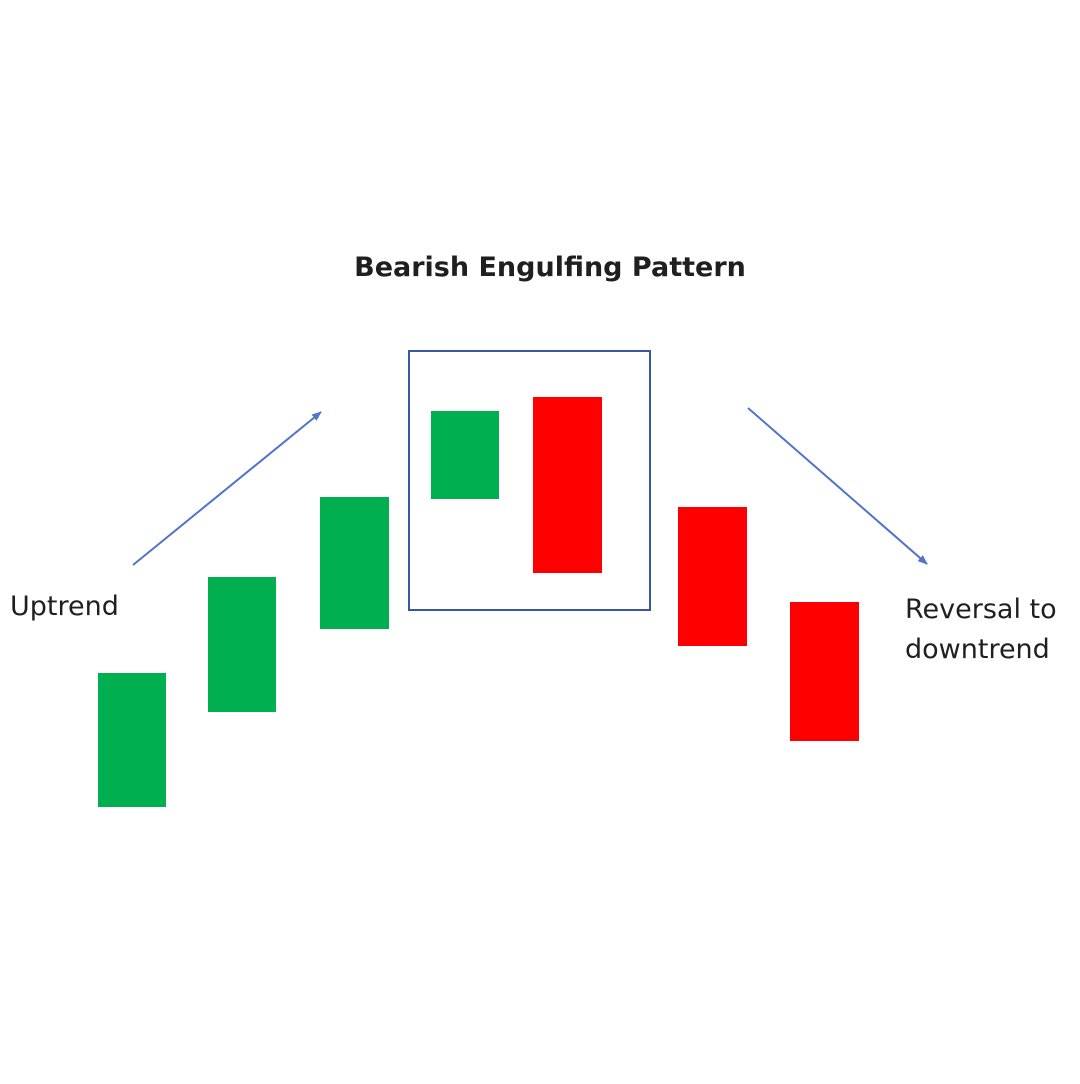  What do you see at coordinates (981, 609) in the screenshot?
I see `reversal-label-line1: Reversal to` at bounding box center [981, 609].